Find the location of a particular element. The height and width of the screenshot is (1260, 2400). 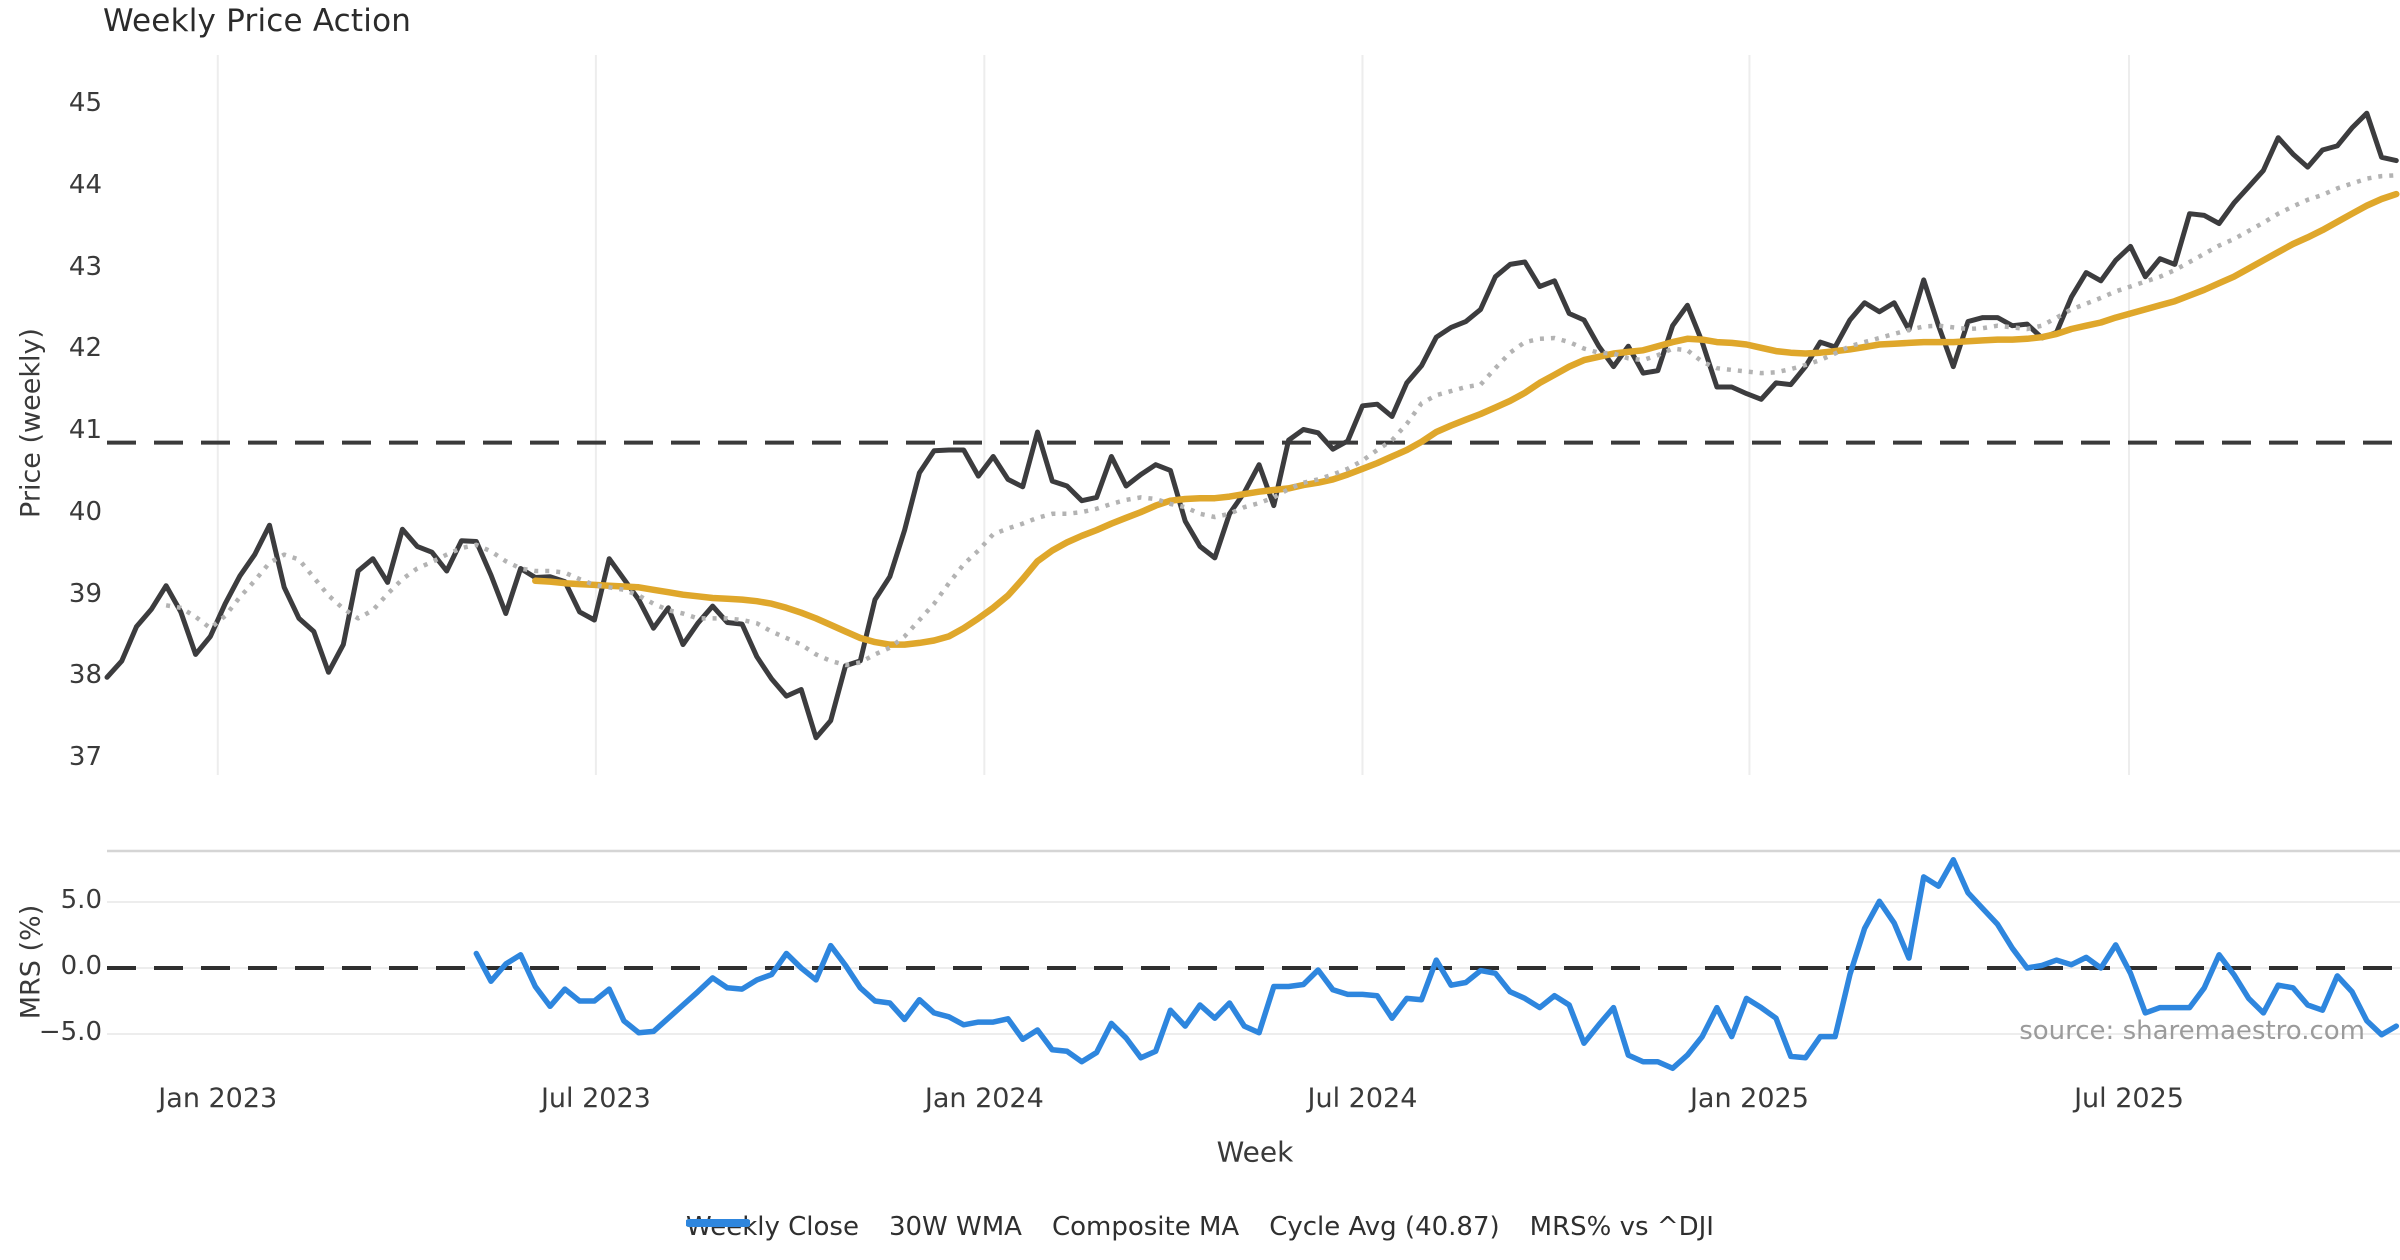

price-tick-label: 38 is located at coordinates (85, 675).